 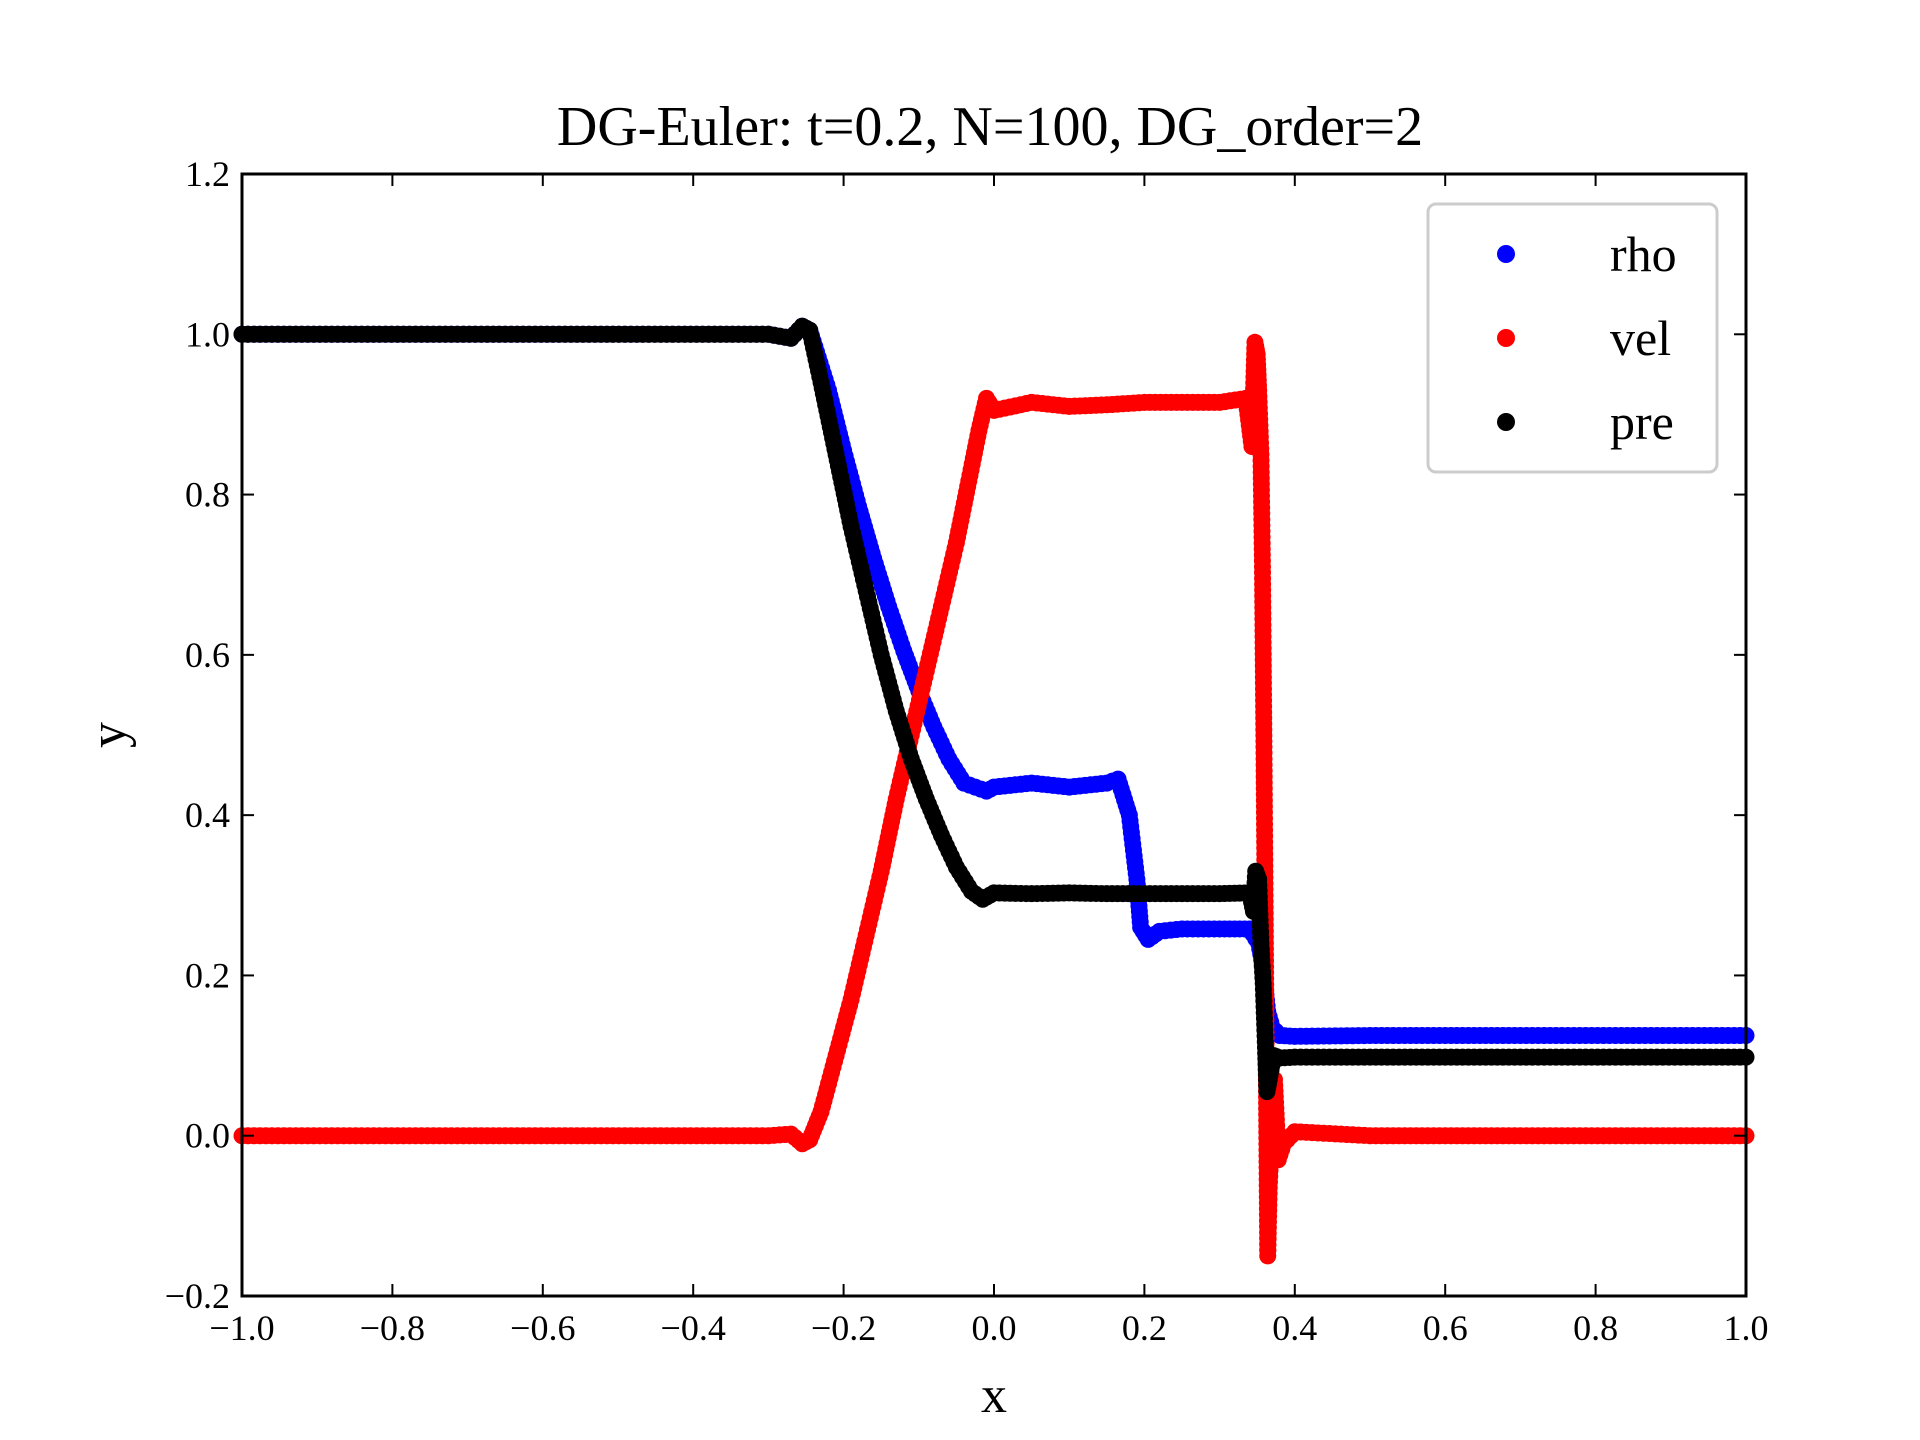 What do you see at coordinates (1587, 338) in the screenshot?
I see `legend-entries: rho vel pre` at bounding box center [1587, 338].